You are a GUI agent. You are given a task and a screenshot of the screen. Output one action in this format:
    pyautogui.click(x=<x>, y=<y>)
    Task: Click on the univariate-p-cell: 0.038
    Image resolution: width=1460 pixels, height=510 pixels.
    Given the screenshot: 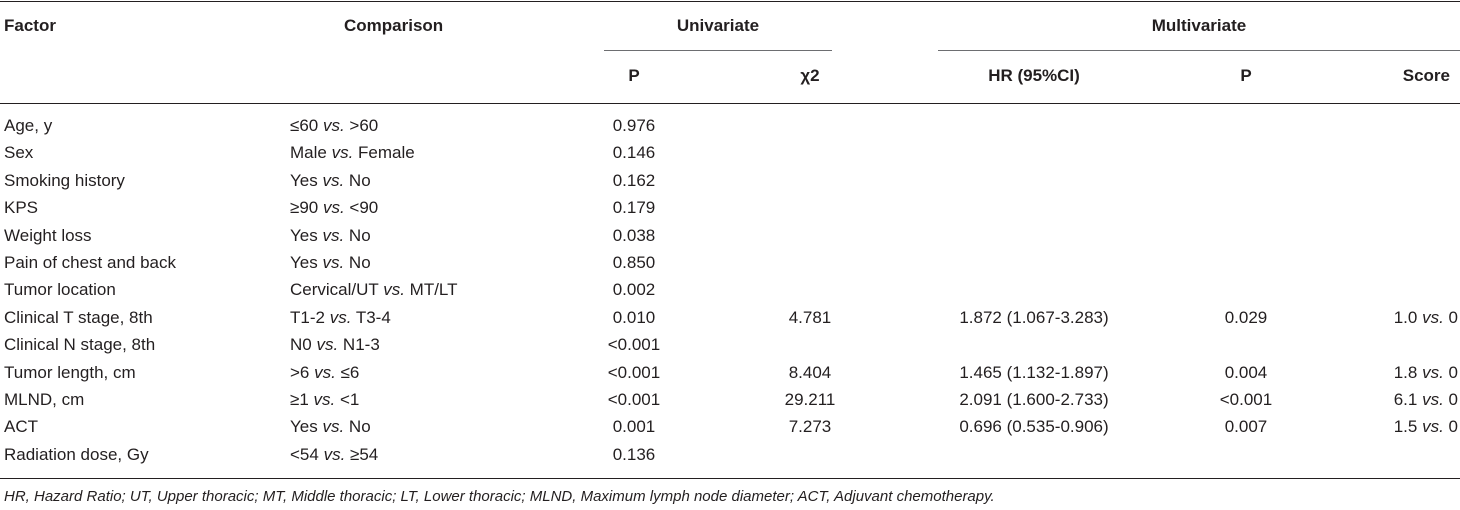 What is the action you would take?
    pyautogui.click(x=634, y=235)
    